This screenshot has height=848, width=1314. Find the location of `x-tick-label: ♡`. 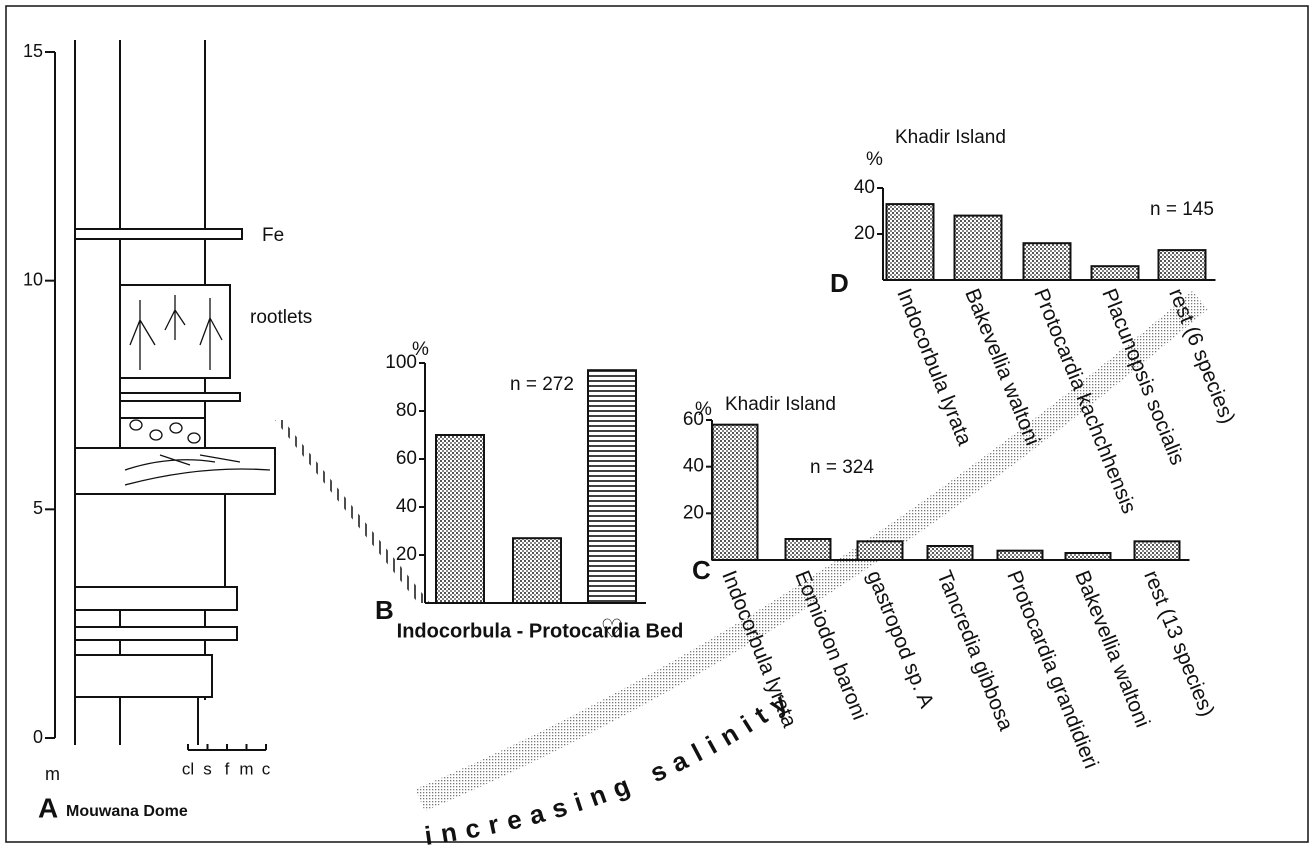

x-tick-label: ♡ is located at coordinates (611, 630).